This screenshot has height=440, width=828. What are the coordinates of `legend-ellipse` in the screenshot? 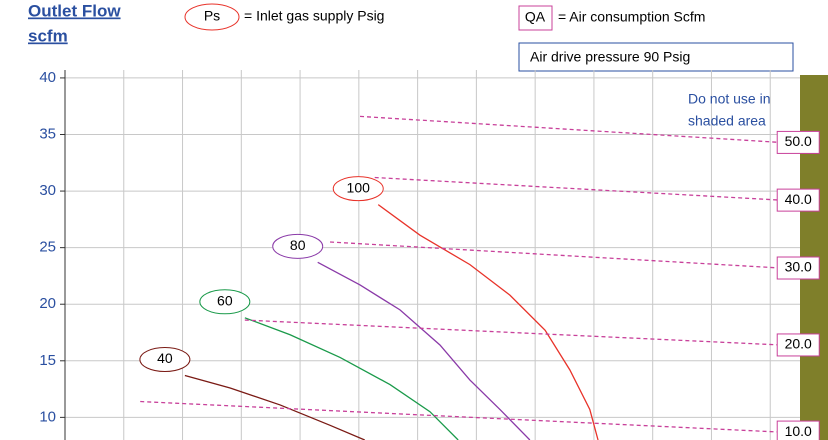 It's located at (212, 17).